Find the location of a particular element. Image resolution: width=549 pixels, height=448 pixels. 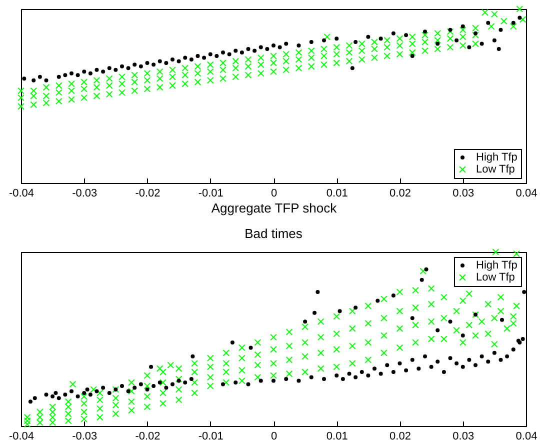

chart-title: Bad times is located at coordinates (273, 234).